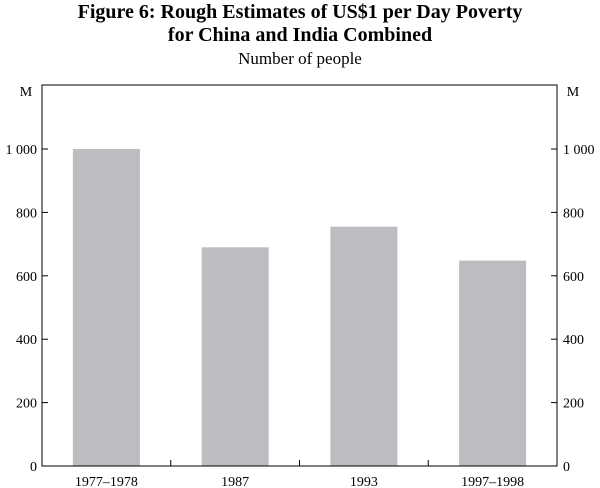 The image size is (600, 488). What do you see at coordinates (106, 481) in the screenshot?
I see `x-tick-label-0: 1977–1978` at bounding box center [106, 481].